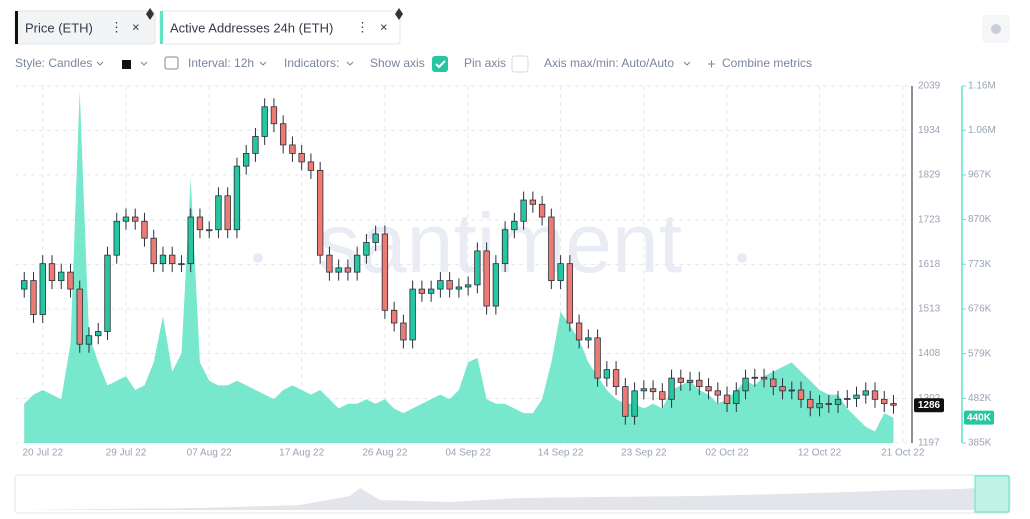 This screenshot has width=1030, height=519. Describe the element at coordinates (399, 14) in the screenshot. I see `eth-icon` at that location.